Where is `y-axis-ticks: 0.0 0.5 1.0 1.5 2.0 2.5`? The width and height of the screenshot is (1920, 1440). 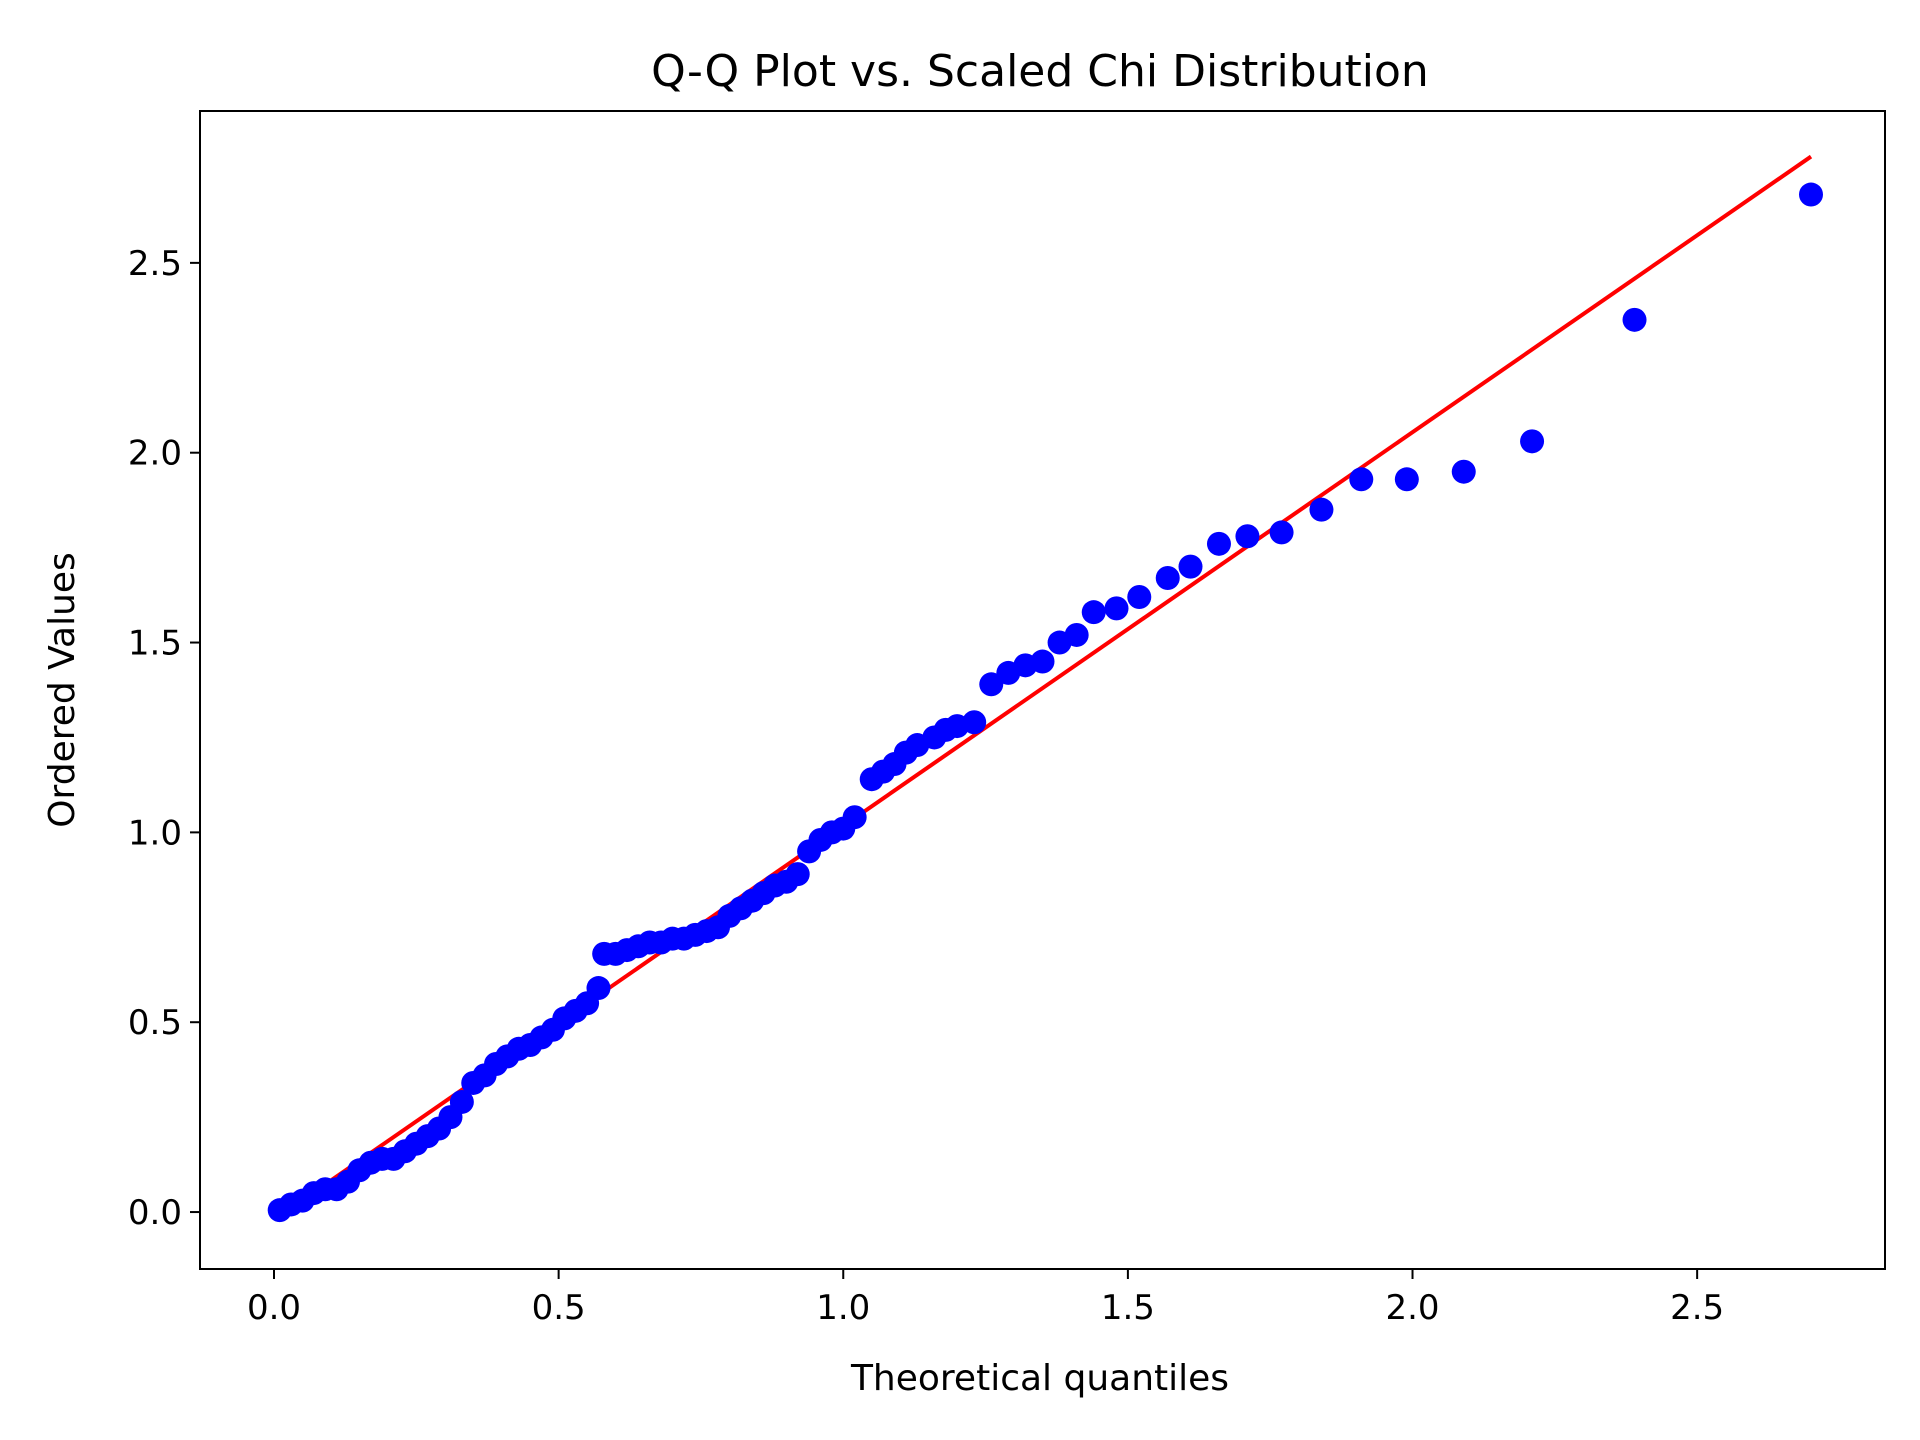
y-axis-ticks: 0.0 0.5 1.0 1.5 2.0 2.5 is located at coordinates (164, 738).